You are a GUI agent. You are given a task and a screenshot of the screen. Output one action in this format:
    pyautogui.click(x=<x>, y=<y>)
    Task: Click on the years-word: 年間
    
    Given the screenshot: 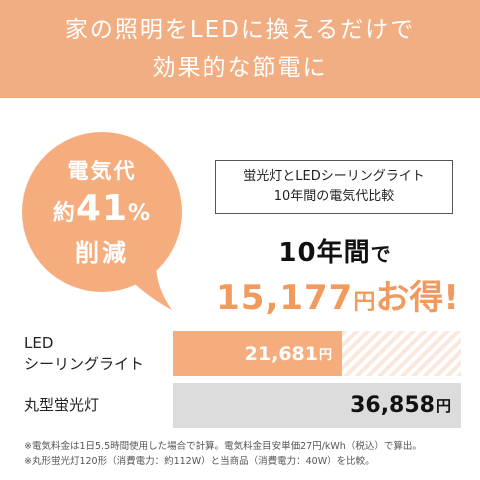 What is the action you would take?
    pyautogui.click(x=343, y=253)
    